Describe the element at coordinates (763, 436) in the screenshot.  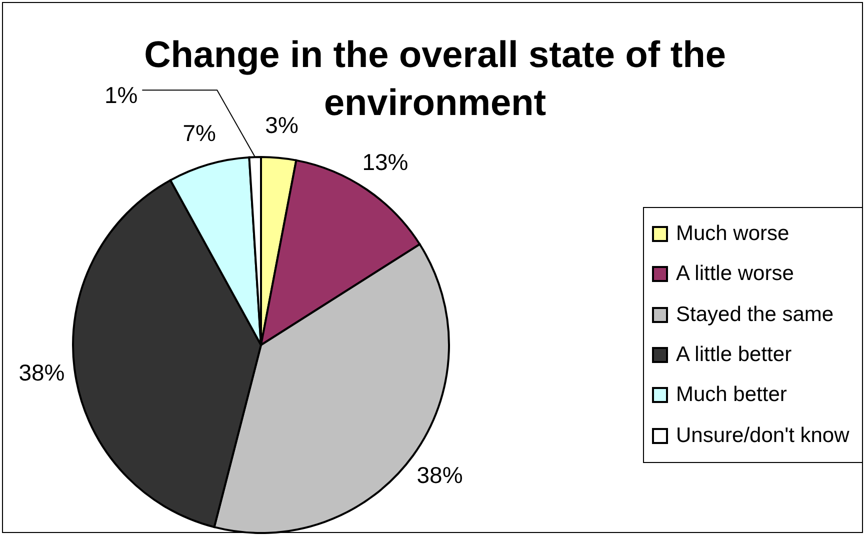
I see `legend-label: Unsure/don't know` at that location.